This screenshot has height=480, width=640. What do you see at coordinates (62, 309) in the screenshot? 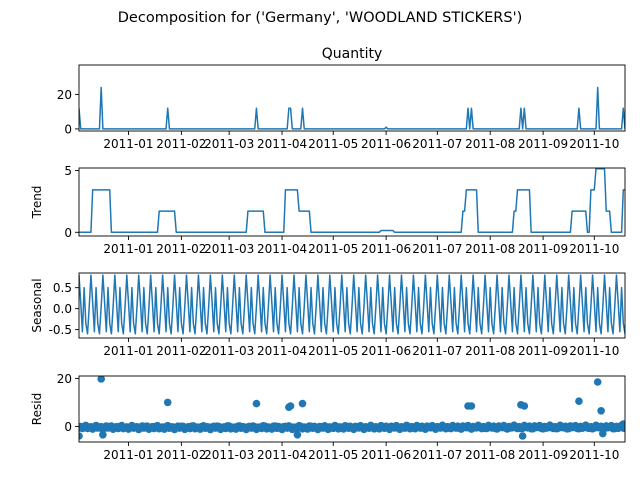
I see `y-tick-label: 0.0` at bounding box center [62, 309].